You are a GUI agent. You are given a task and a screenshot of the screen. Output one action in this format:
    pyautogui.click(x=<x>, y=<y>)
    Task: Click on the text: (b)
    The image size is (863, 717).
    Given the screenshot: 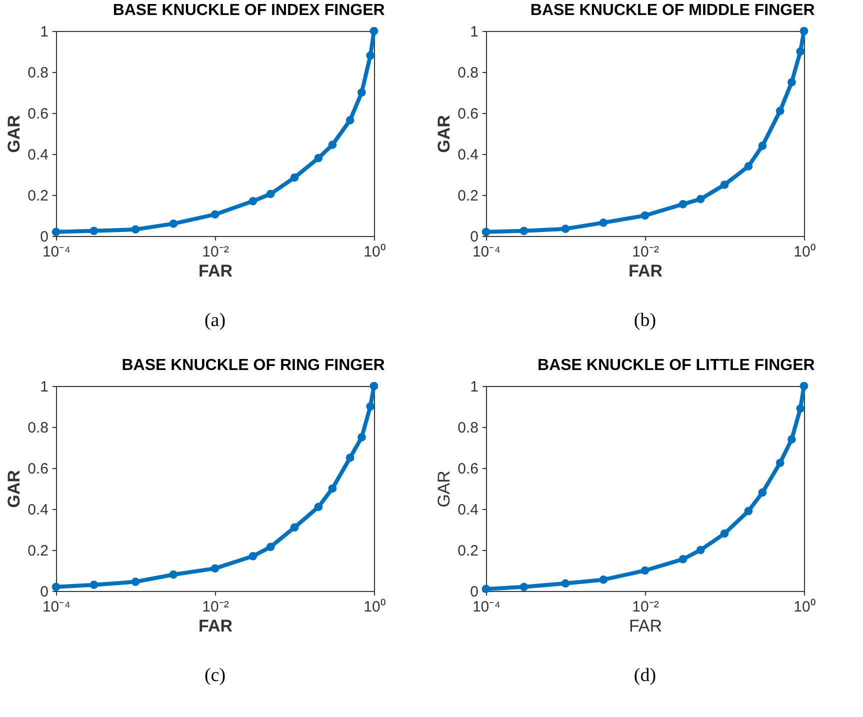 What is the action you would take?
    pyautogui.click(x=645, y=321)
    